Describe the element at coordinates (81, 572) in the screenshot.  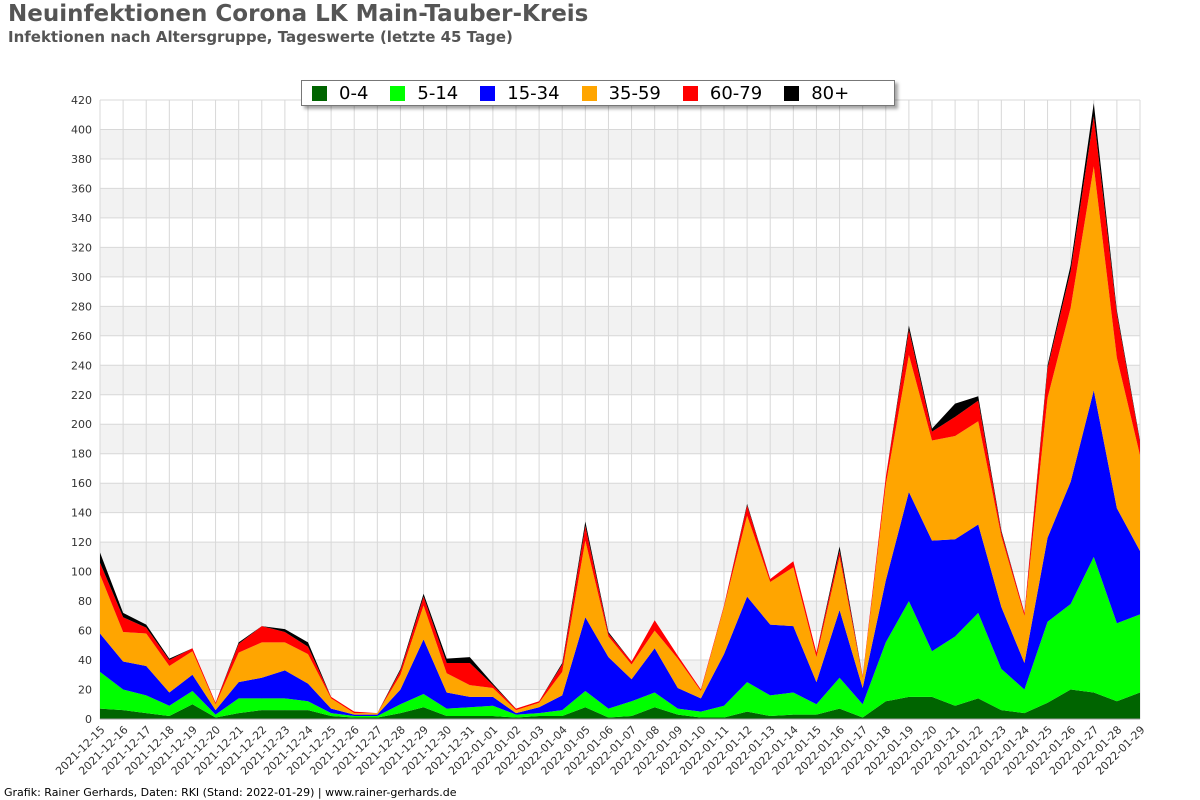
I see `y-tick-label: 100` at that location.